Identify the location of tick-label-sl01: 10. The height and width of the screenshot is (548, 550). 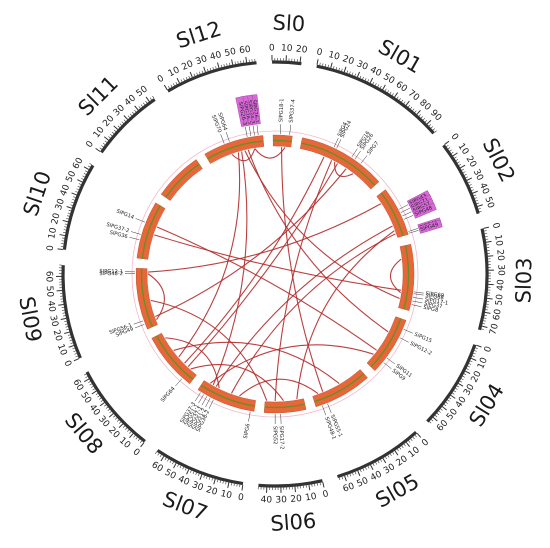
(334, 56).